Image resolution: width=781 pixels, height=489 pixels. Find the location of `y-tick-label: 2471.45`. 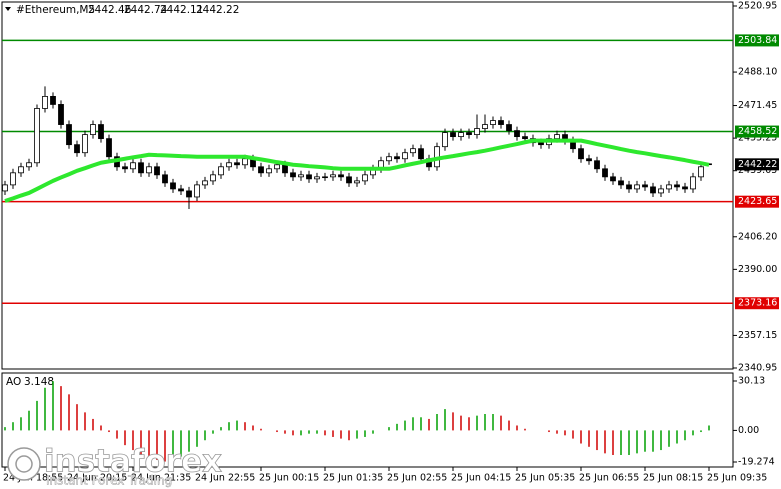

y-tick-label: 2471.45 is located at coordinates (757, 105).